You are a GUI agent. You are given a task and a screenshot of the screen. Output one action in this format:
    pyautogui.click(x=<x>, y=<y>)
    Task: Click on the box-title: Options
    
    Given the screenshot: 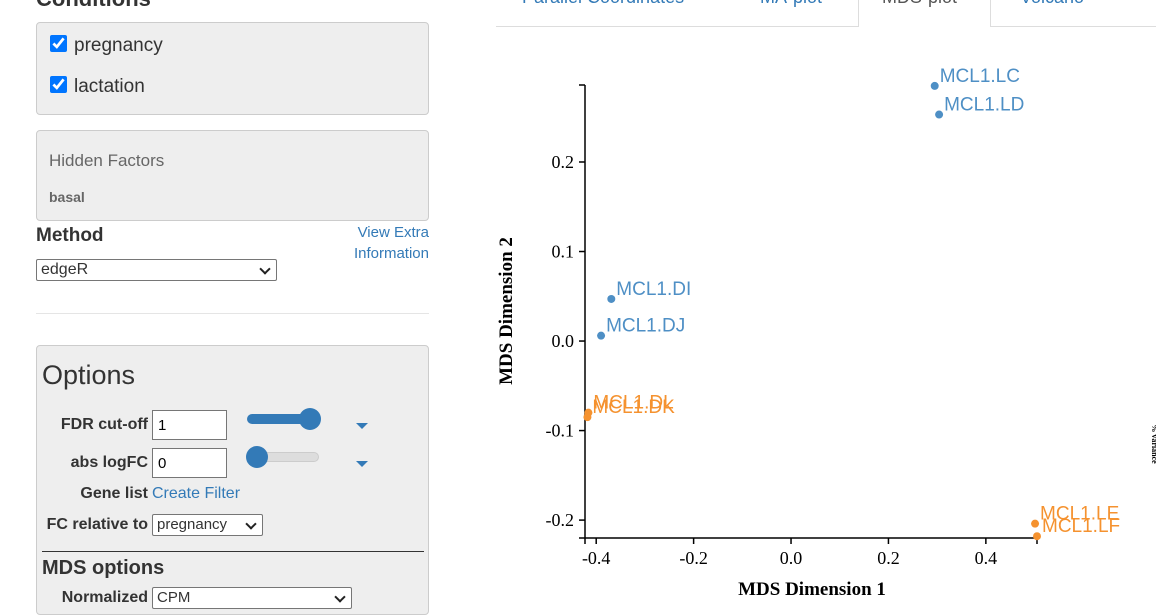 What is the action you would take?
    pyautogui.click(x=89, y=375)
    